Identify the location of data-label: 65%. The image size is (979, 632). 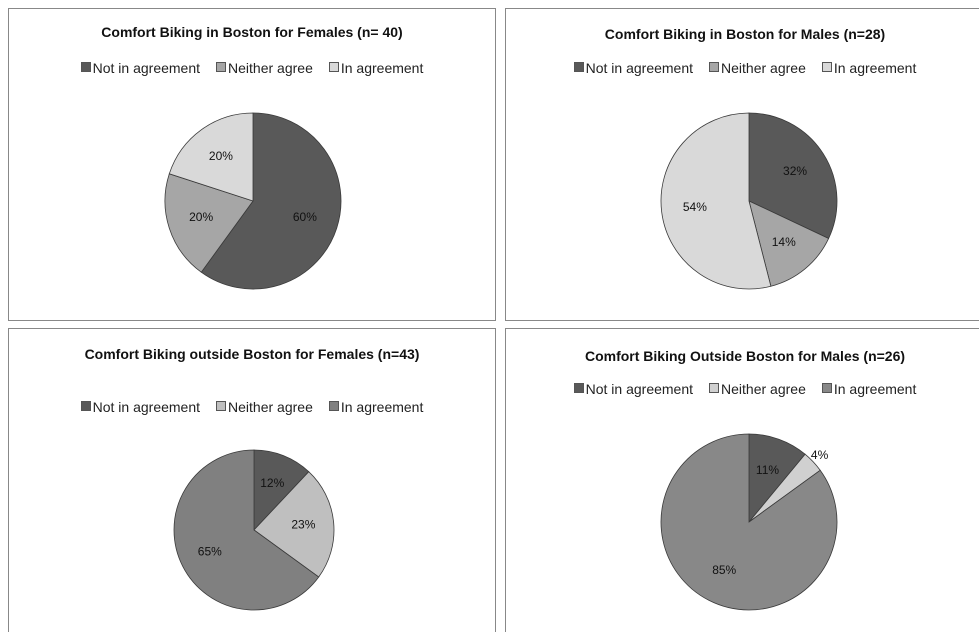
(210, 552).